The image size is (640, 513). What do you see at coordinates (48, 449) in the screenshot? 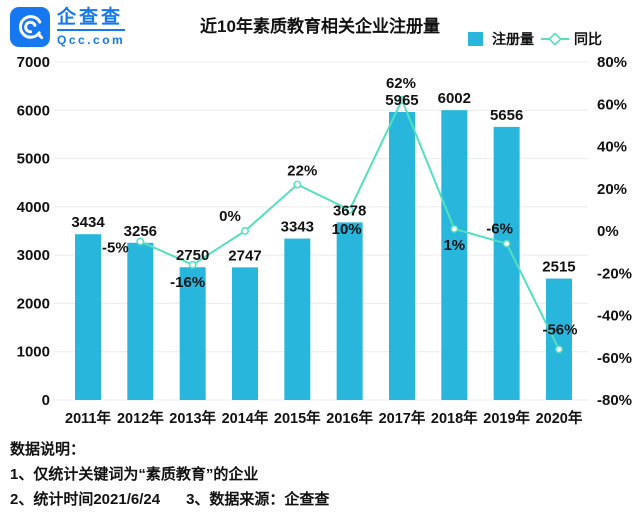
I see `notes-heading: 数据说明：` at bounding box center [48, 449].